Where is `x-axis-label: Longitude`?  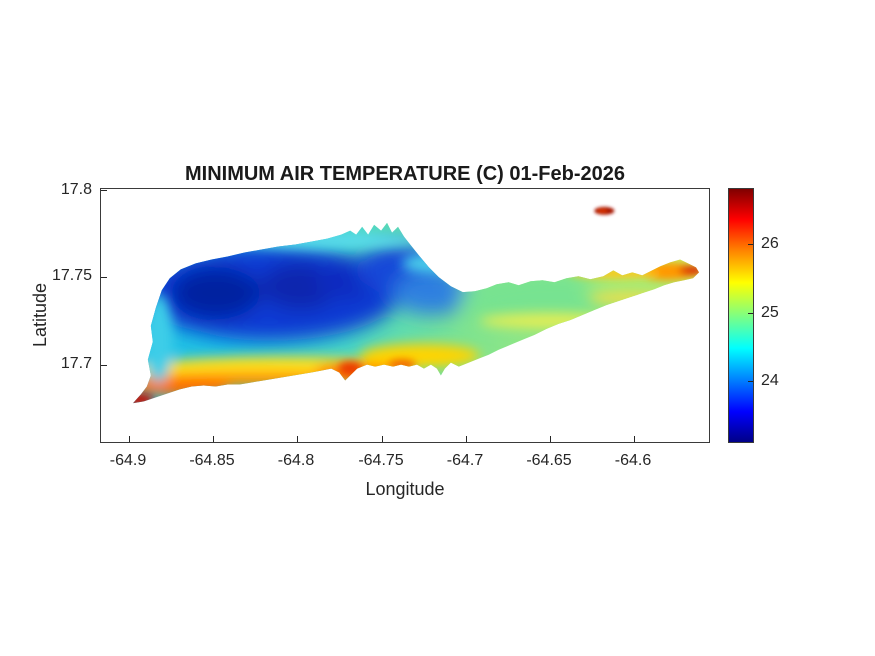
x-axis-label: Longitude is located at coordinates (405, 489).